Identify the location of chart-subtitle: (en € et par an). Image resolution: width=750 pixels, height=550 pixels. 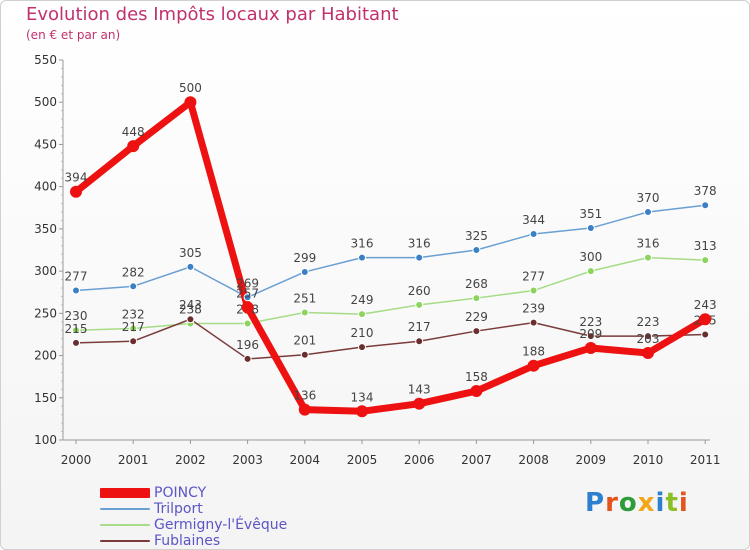
(73, 35).